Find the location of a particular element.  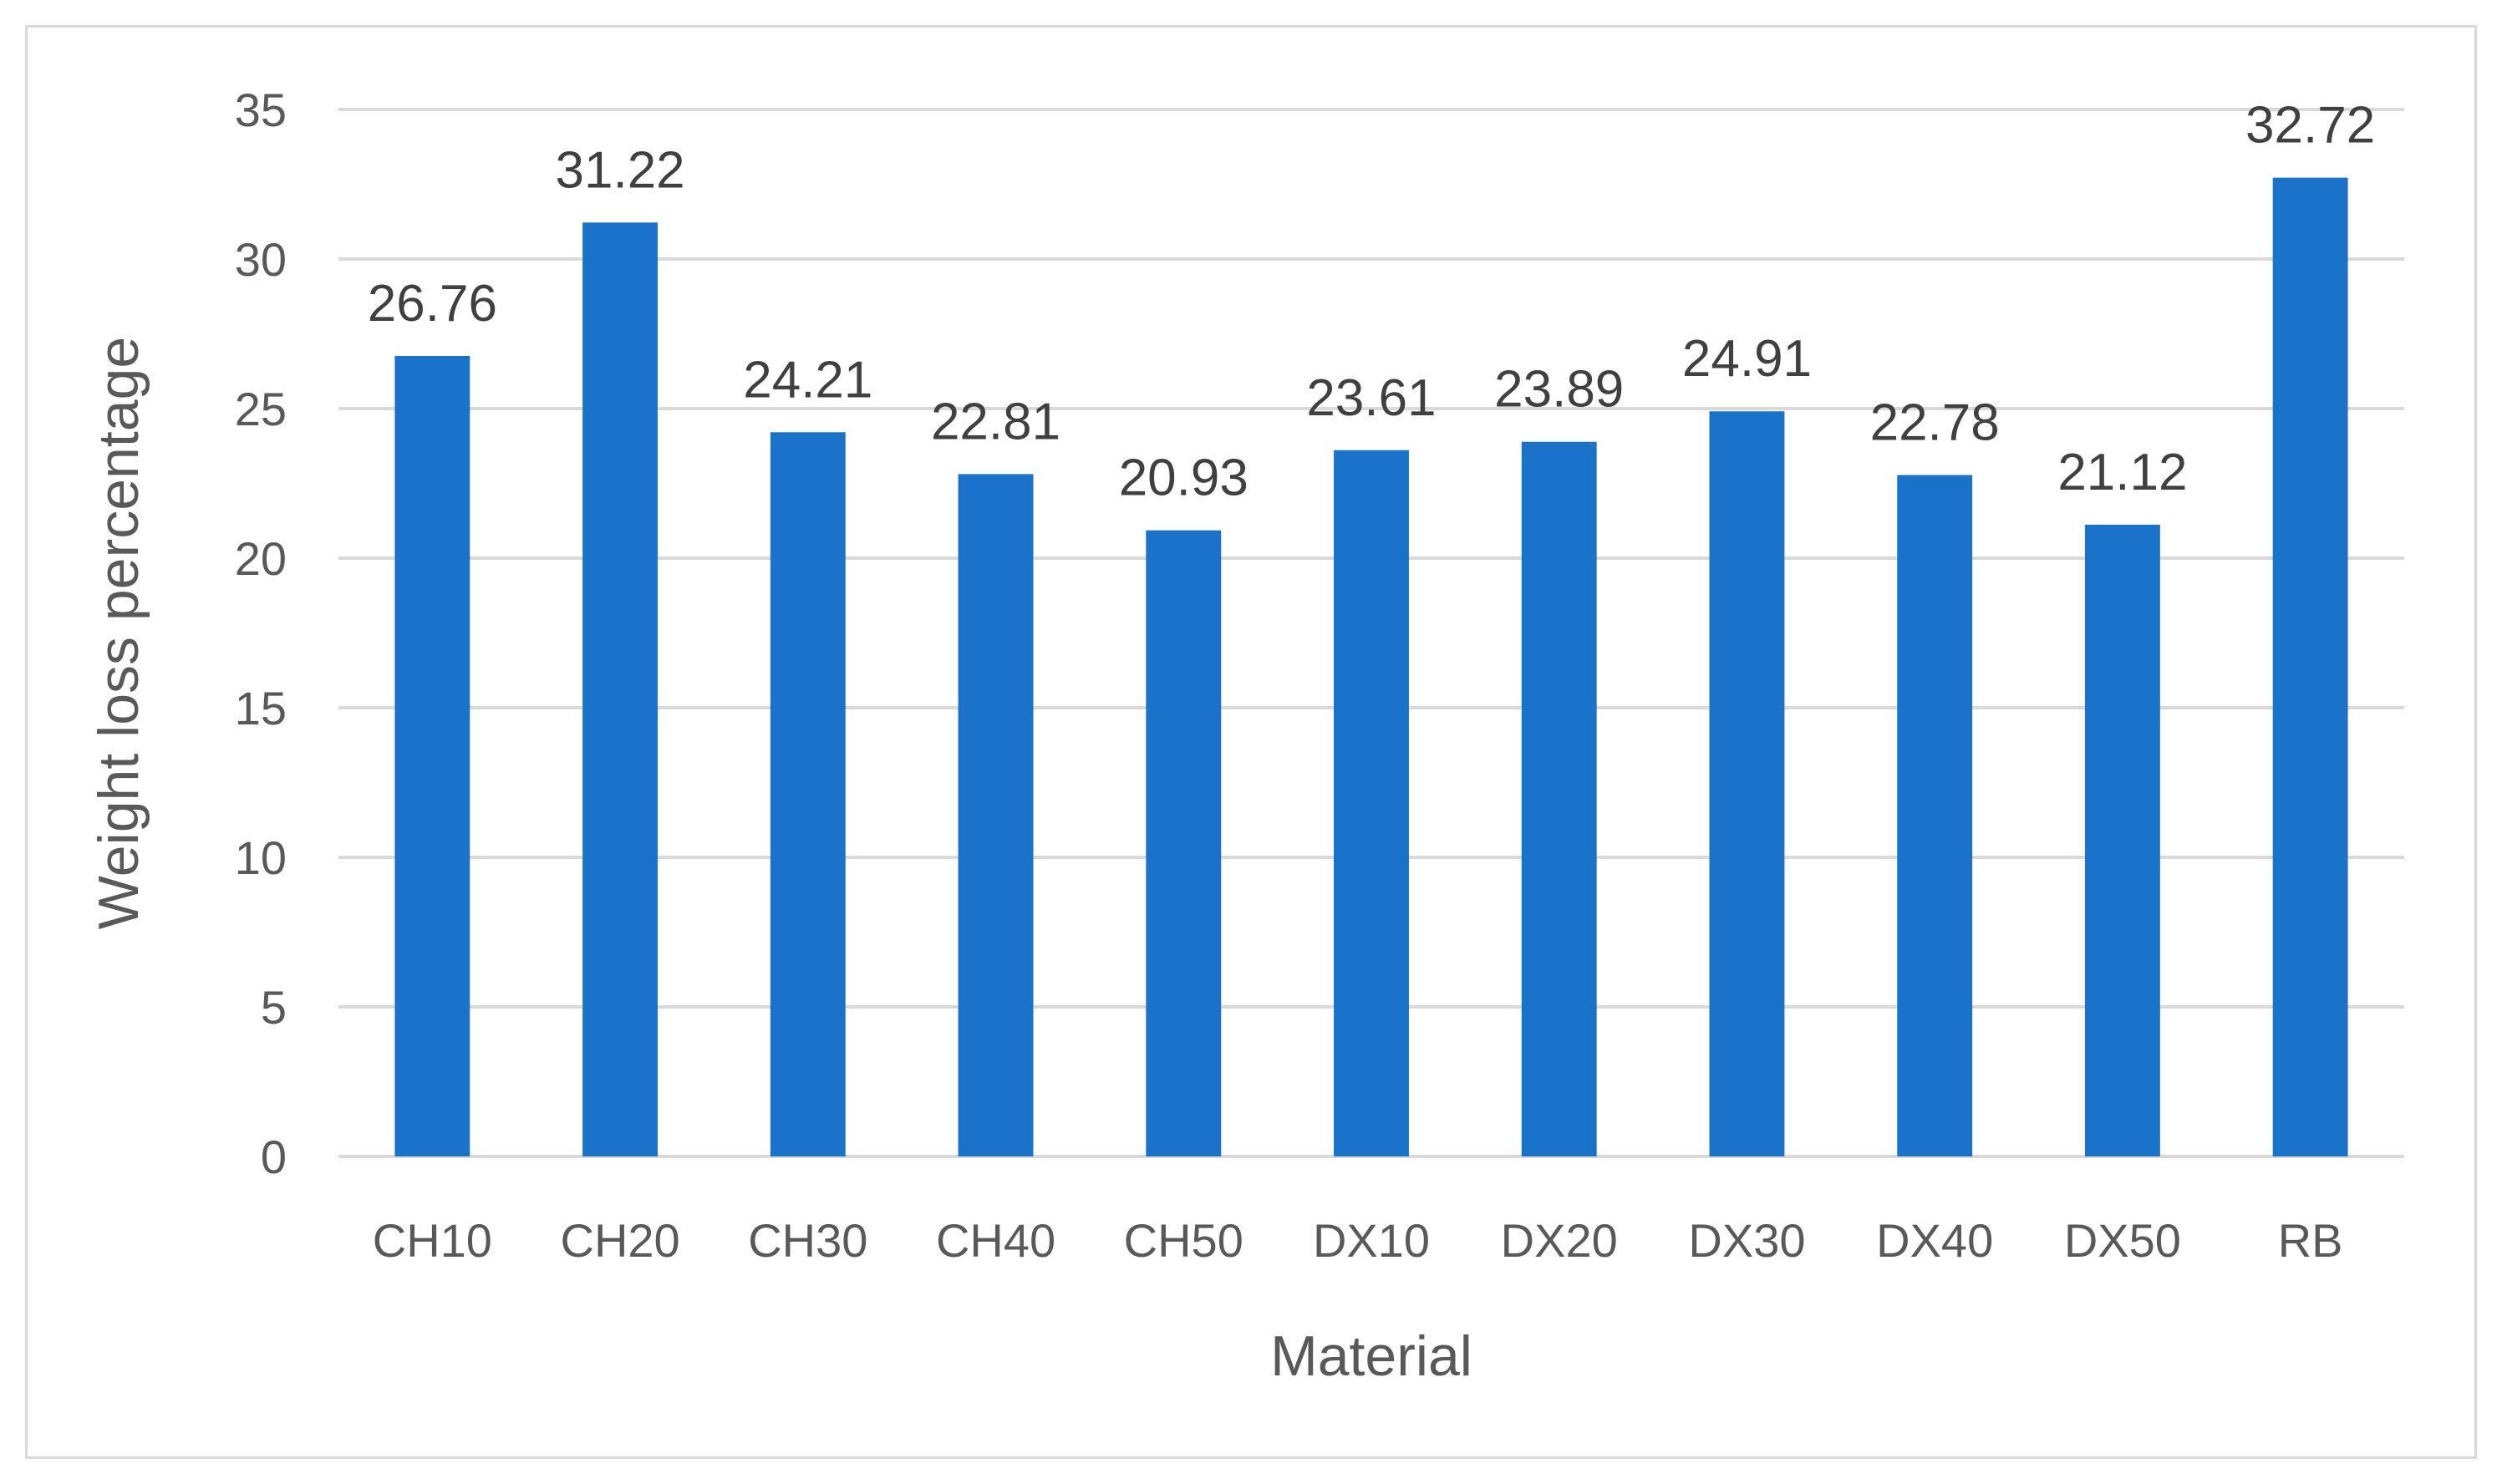

x-tick-label: CH40 is located at coordinates (995, 1240).